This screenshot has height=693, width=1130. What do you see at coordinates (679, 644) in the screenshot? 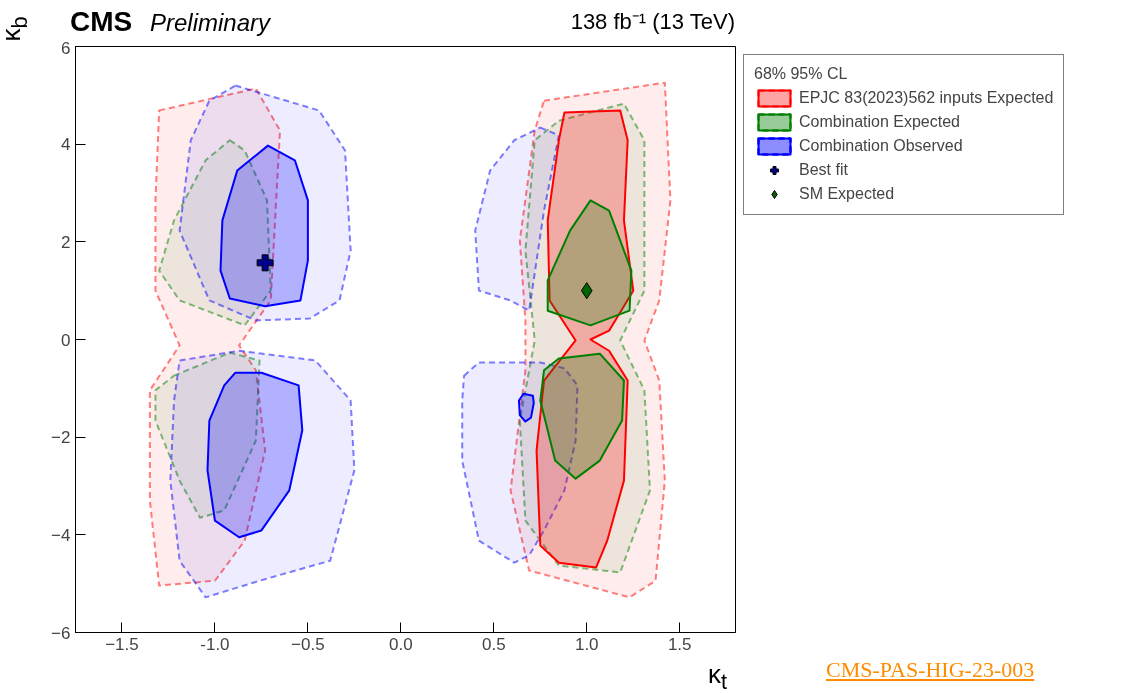
I see `x-tick-label: 1.5` at bounding box center [679, 644].